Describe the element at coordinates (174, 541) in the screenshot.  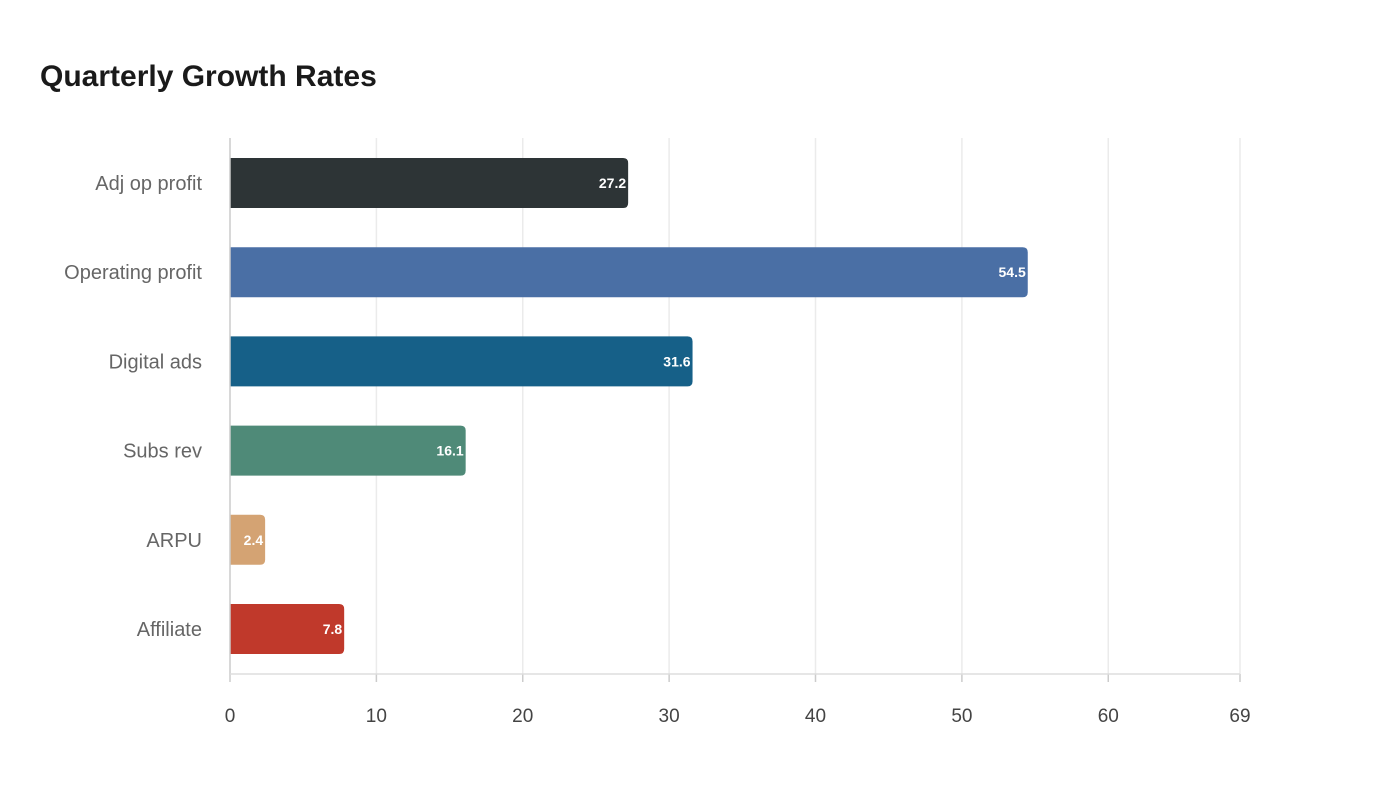
I see `category-label: ARPU` at that location.